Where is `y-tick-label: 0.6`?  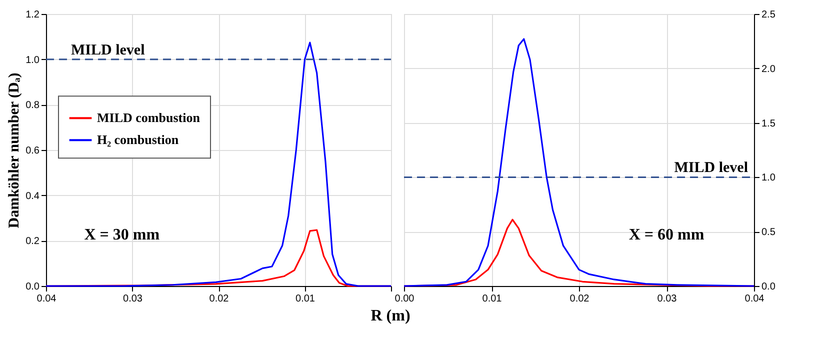
y-tick-label: 0.6 is located at coordinates (33, 151).